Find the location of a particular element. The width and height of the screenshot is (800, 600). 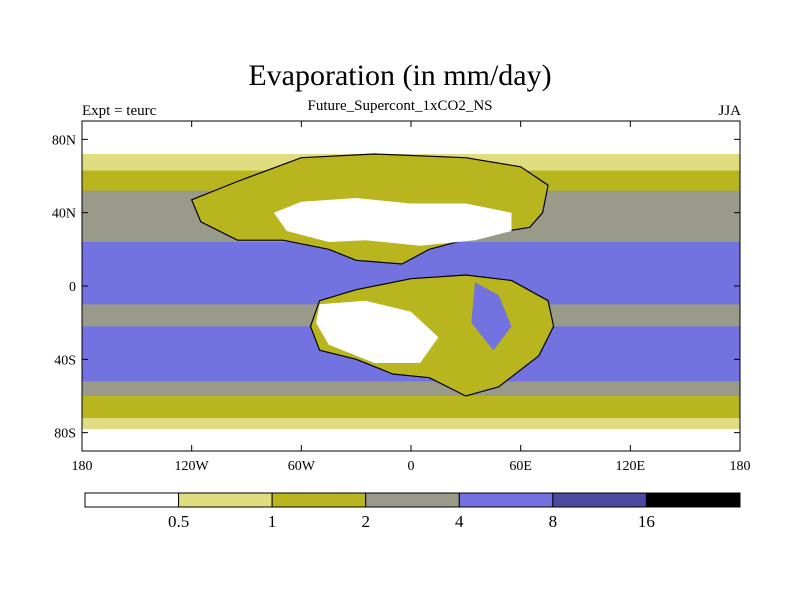

experiment-label: Expt = teurc is located at coordinates (119, 111).